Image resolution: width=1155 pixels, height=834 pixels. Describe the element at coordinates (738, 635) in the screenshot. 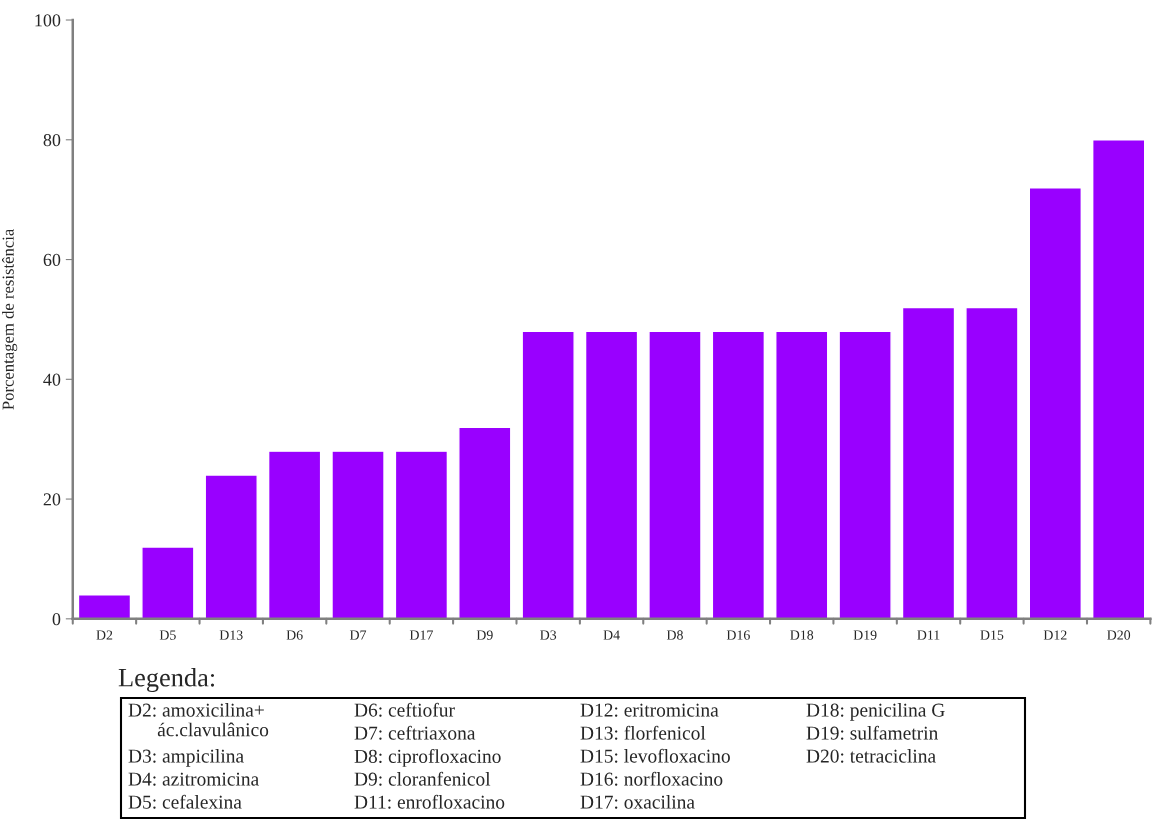

I see `x-tick-label: D16` at that location.